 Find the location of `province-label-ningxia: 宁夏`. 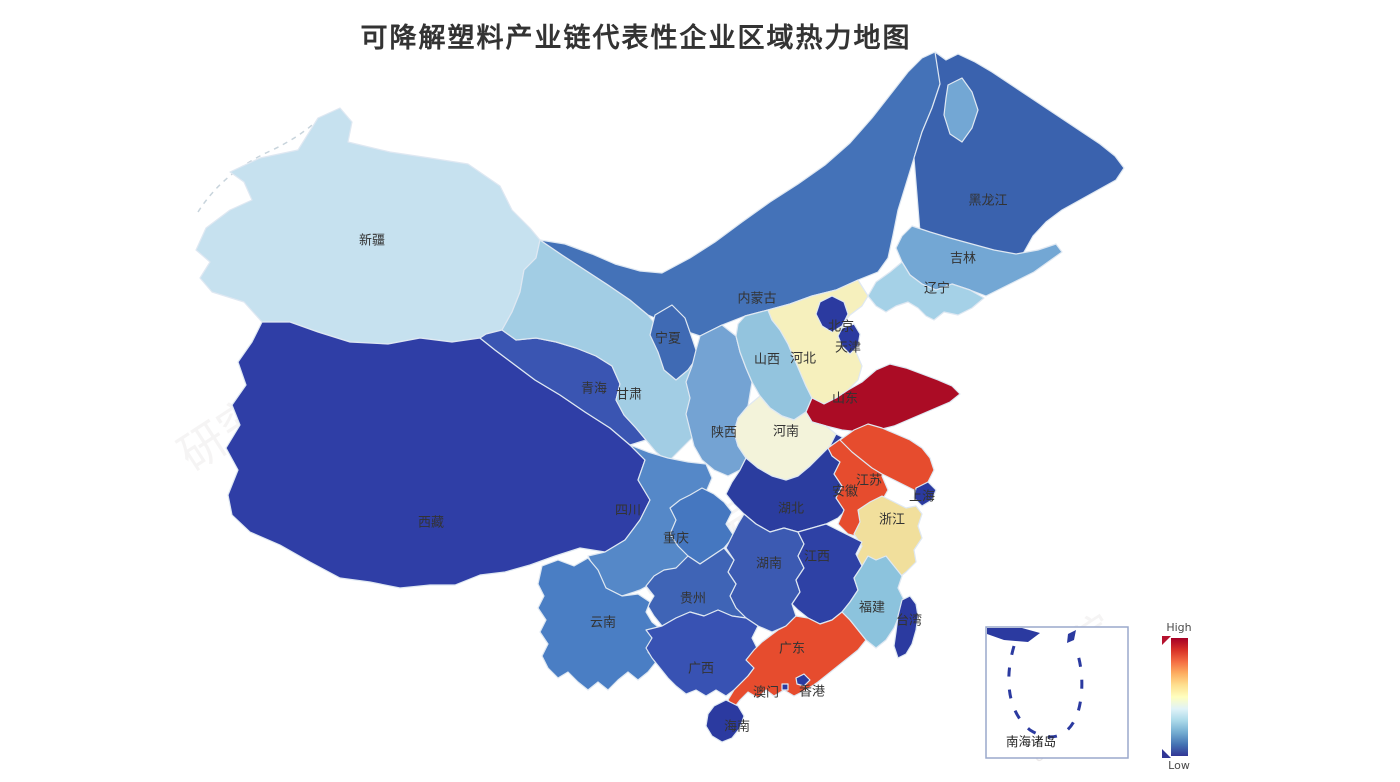

province-label-ningxia: 宁夏 is located at coordinates (668, 339).